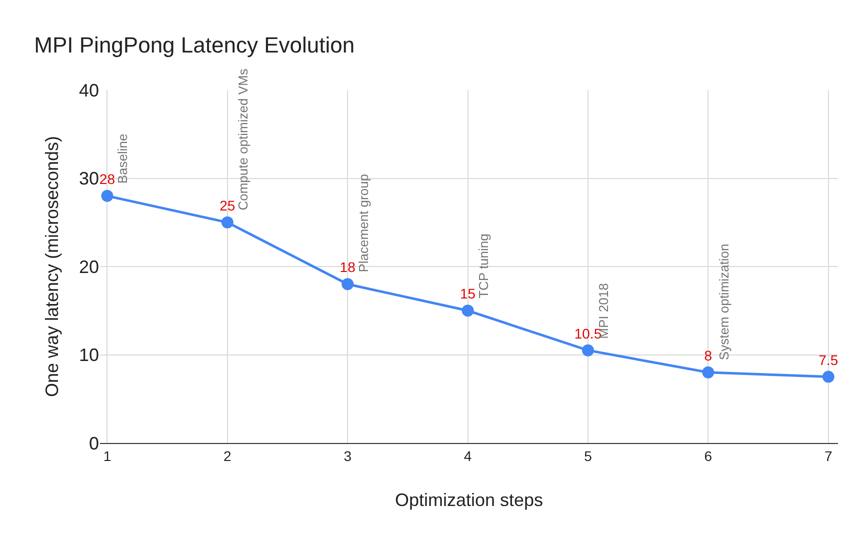  What do you see at coordinates (348, 267) in the screenshot?
I see `data-label: 18` at bounding box center [348, 267].